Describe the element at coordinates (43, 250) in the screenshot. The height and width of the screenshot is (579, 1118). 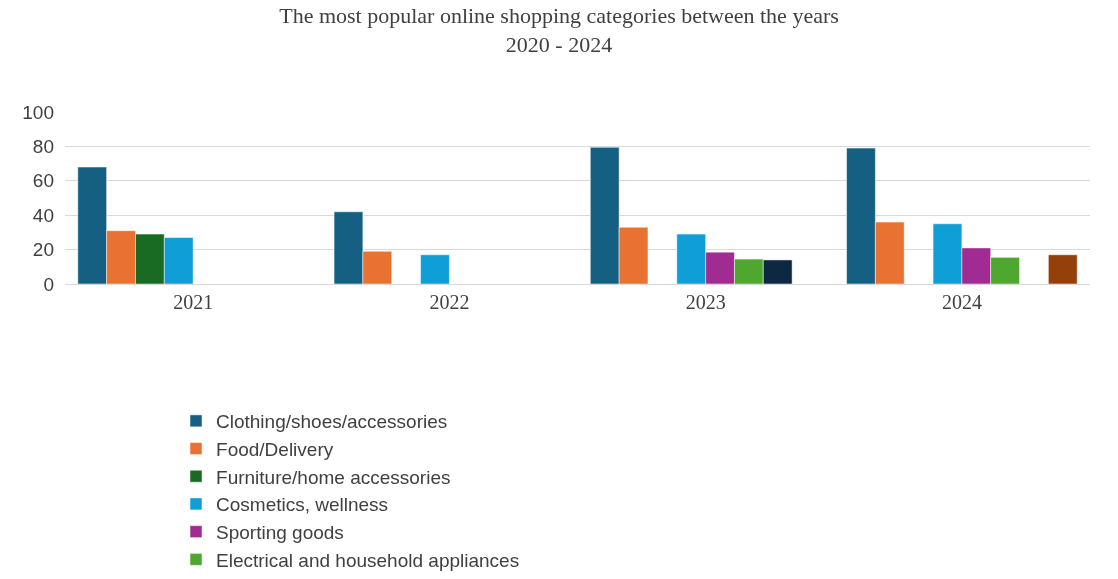
I see `y-tick-label: 20` at that location.